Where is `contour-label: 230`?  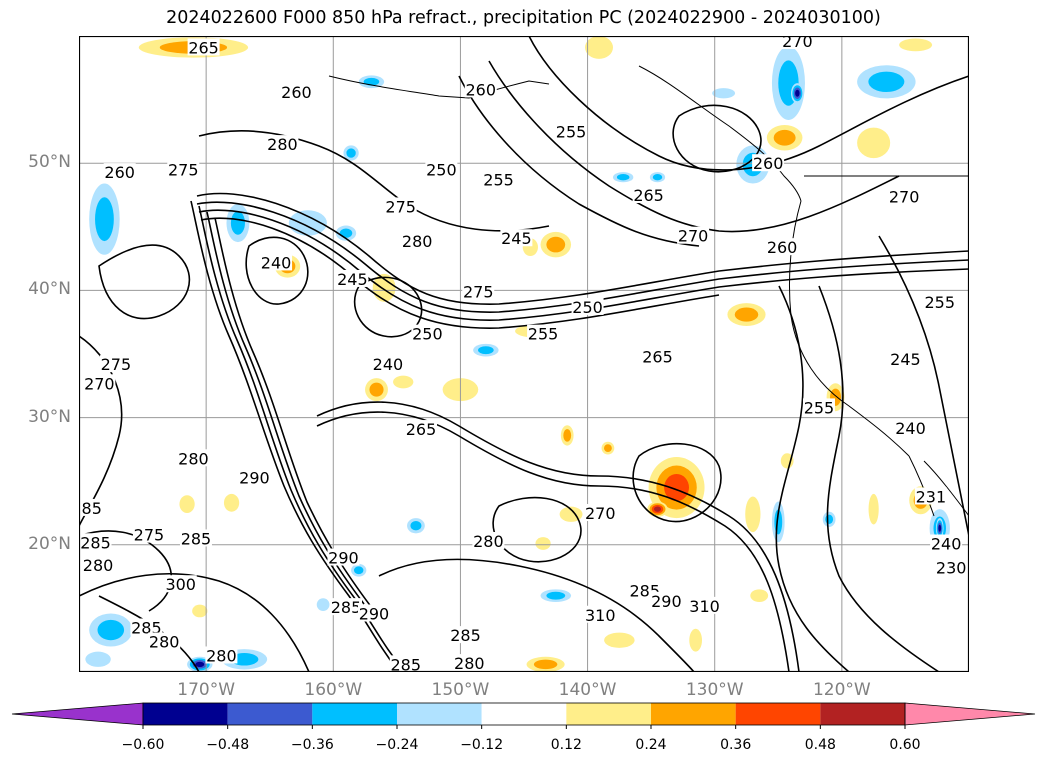 contour-label: 230 is located at coordinates (951, 568).